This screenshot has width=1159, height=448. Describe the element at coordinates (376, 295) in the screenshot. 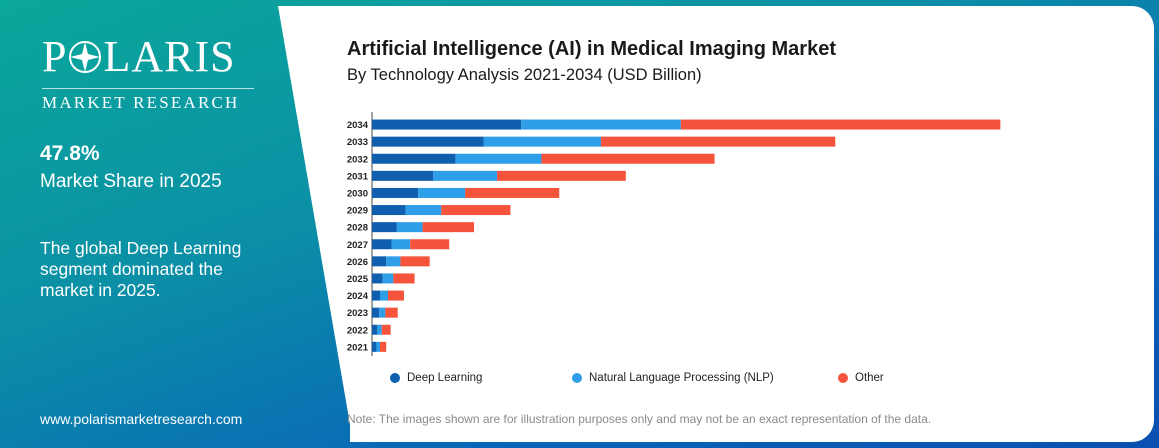

I see `bar-deep-learning-2024` at that location.